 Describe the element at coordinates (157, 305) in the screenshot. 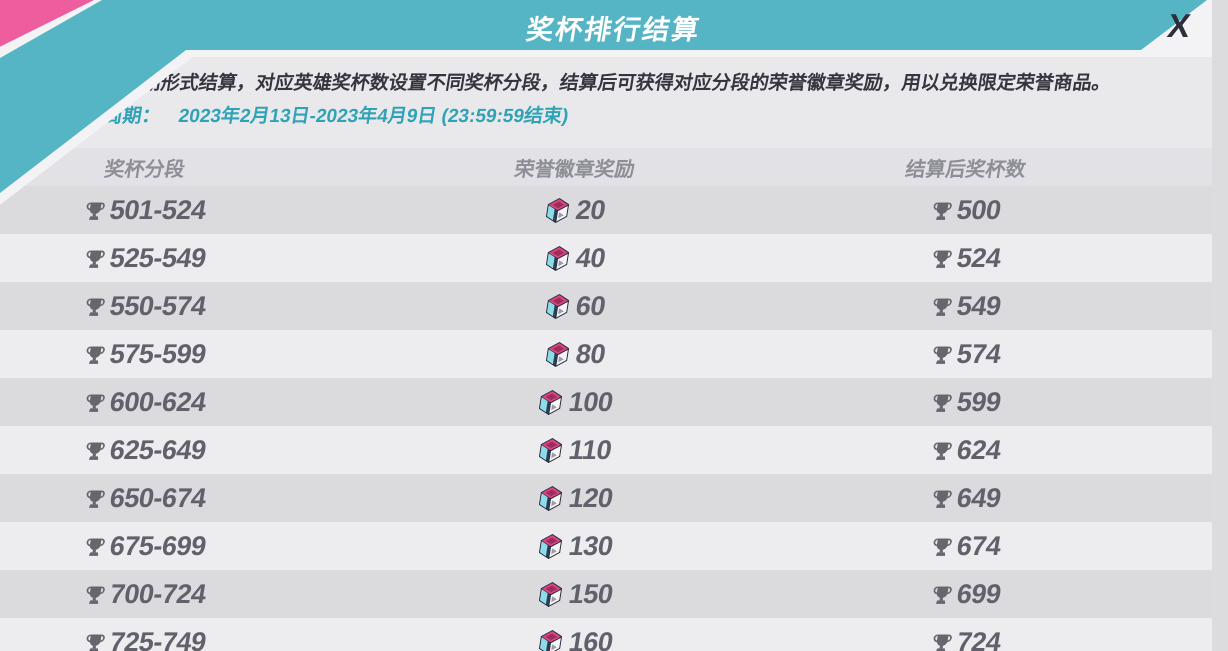

I see `tier-range: 550-574` at that location.